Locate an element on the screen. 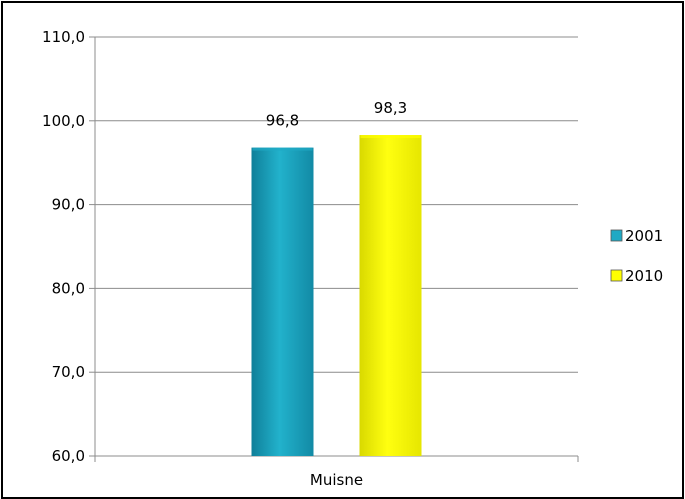 This screenshot has height=499, width=685. legend-swatch-2010 is located at coordinates (616, 275).